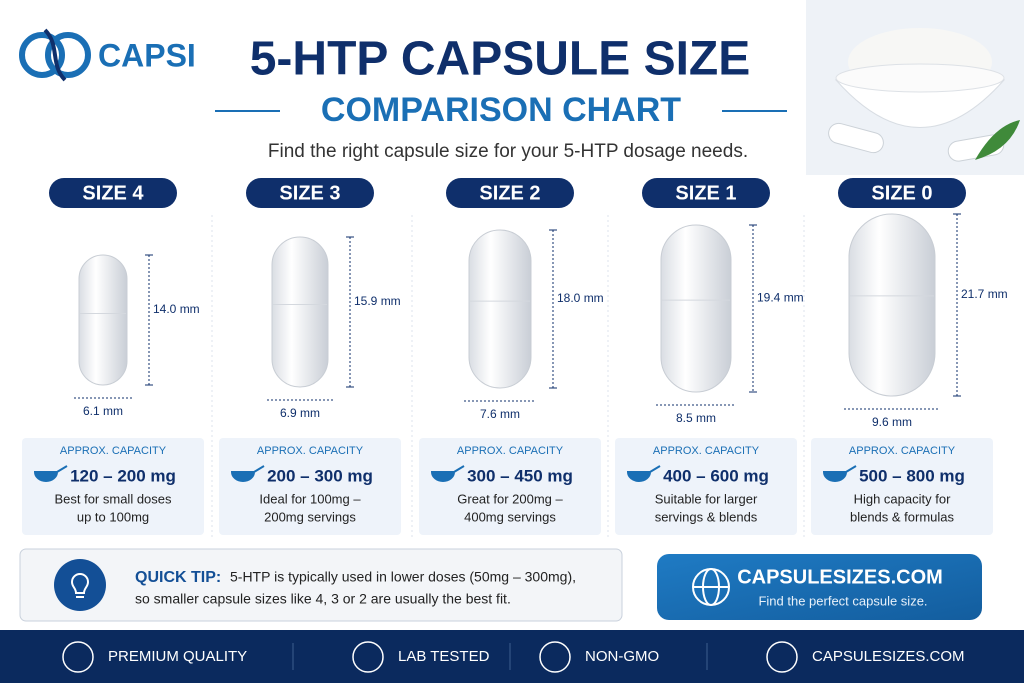  What do you see at coordinates (716, 475) in the screenshot?
I see `capacity: 400 – 600 mg` at bounding box center [716, 475].